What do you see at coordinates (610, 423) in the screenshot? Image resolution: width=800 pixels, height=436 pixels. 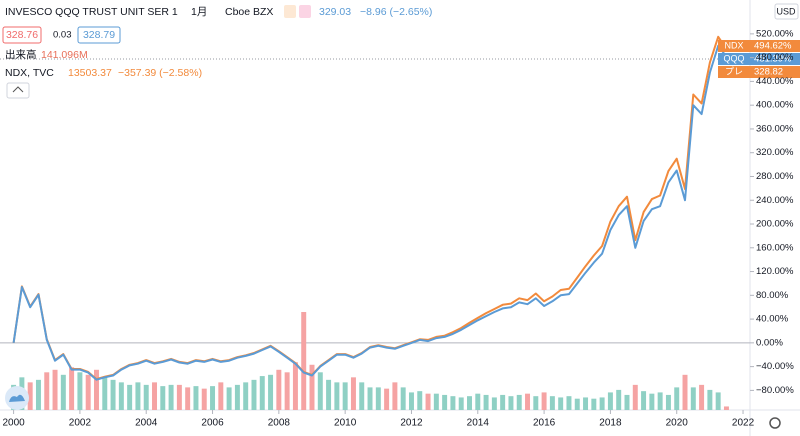 I see `x-tick-label: 2018` at bounding box center [610, 423].